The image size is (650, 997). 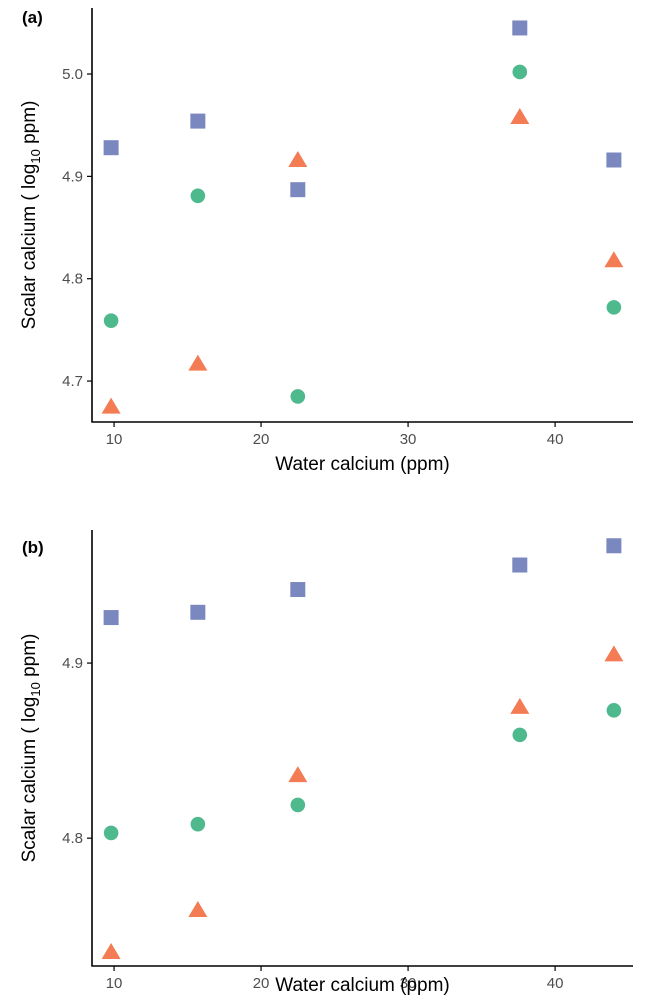 What do you see at coordinates (72, 74) in the screenshot?
I see `y-tick-label: 5.0` at bounding box center [72, 74].